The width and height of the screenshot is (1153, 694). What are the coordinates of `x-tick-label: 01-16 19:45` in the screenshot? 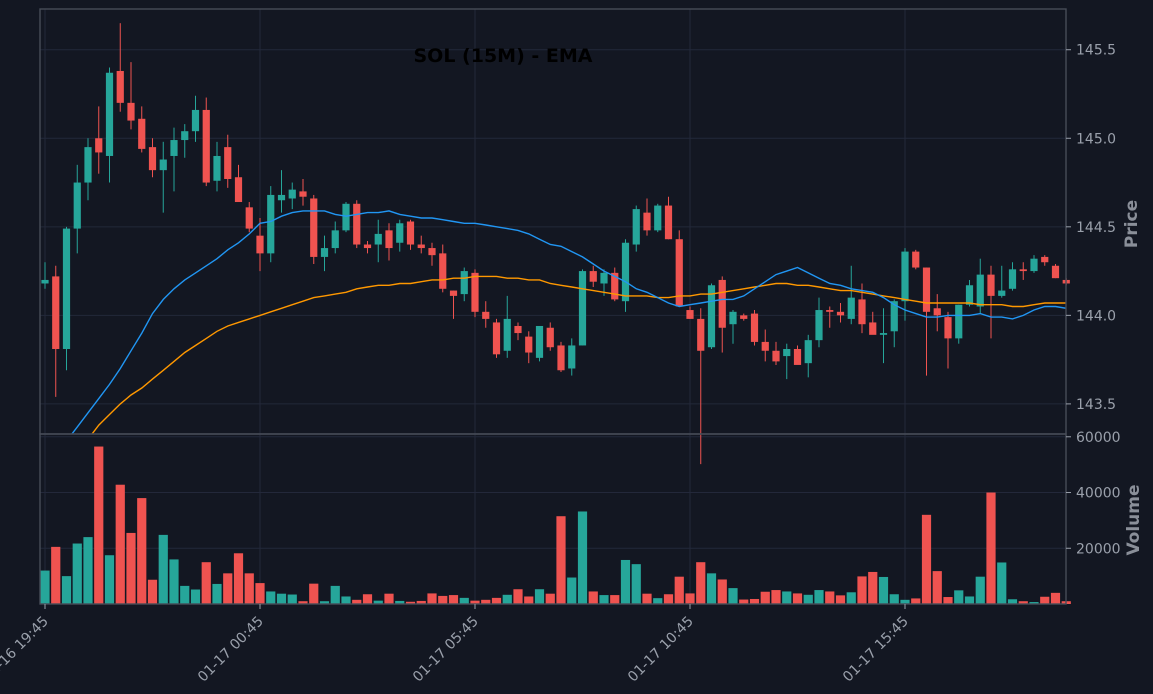 It's located at (26, 650).